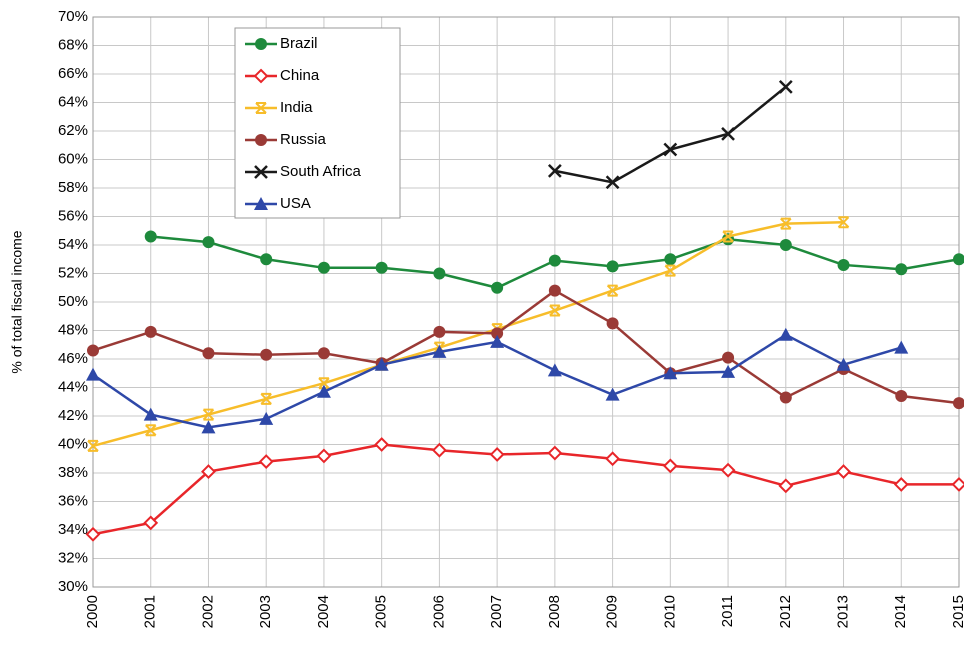  What do you see at coordinates (73, 472) in the screenshot?
I see `y-tick-label: 38%` at bounding box center [73, 472].